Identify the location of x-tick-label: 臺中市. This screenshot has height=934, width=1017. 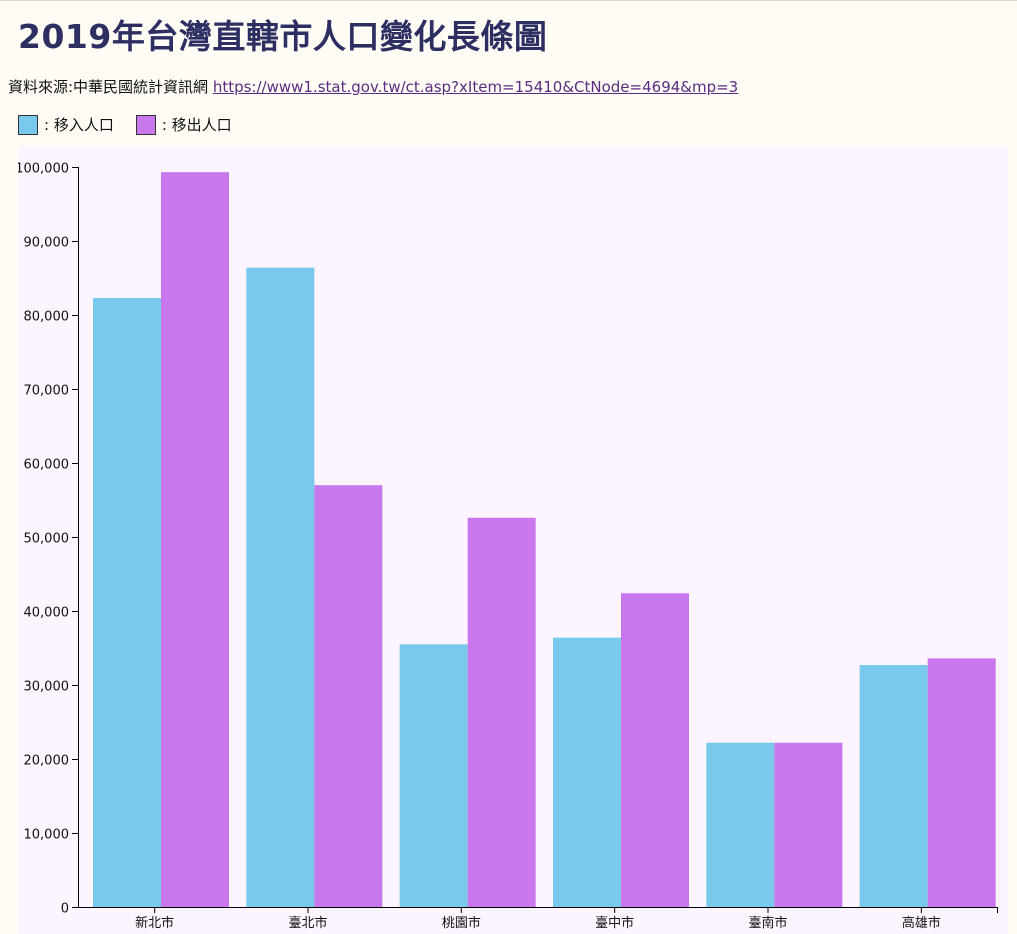
(614, 923).